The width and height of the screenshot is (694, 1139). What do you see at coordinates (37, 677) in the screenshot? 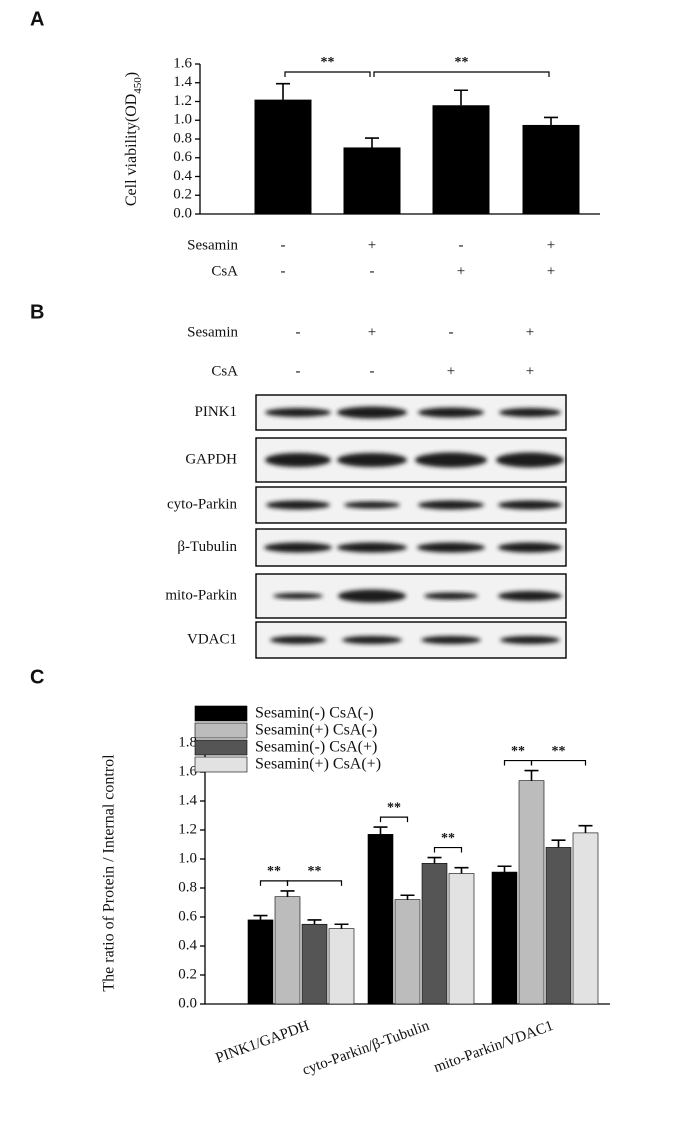
I see `panel-label: C` at bounding box center [37, 677].